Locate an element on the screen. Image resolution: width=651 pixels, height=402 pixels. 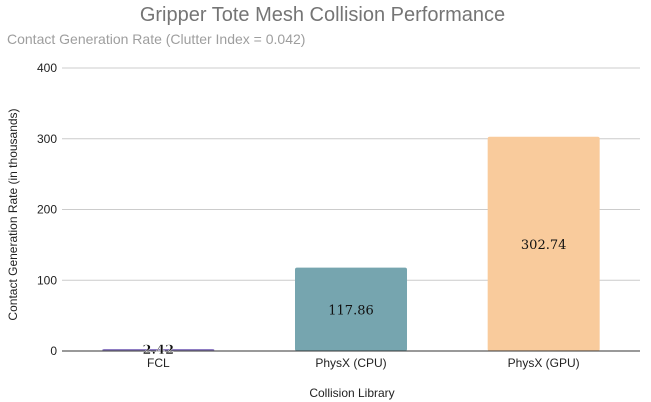
x-tick-label: PhysX (CPU) is located at coordinates (350, 363).